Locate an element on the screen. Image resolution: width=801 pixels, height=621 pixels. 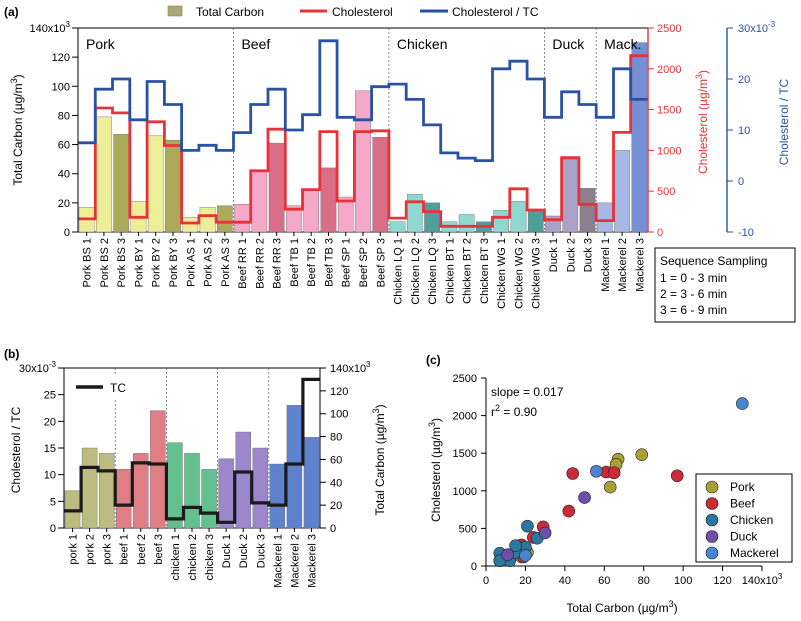
a-left-tick-label: 140x103 is located at coordinates (49, 27).